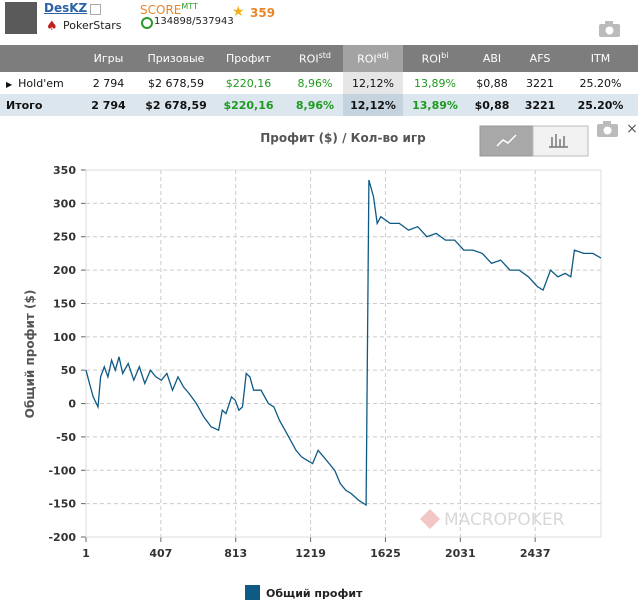 This screenshot has height=607, width=638. Describe the element at coordinates (108, 58) in the screenshot. I see `column-title: Игры` at that location.